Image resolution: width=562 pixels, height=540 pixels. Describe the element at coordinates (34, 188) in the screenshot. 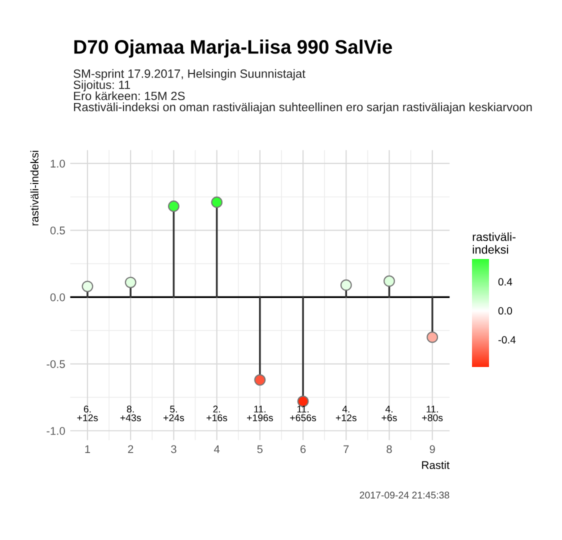

I see `y-axis-title: rastiväli-indeksi` at that location.